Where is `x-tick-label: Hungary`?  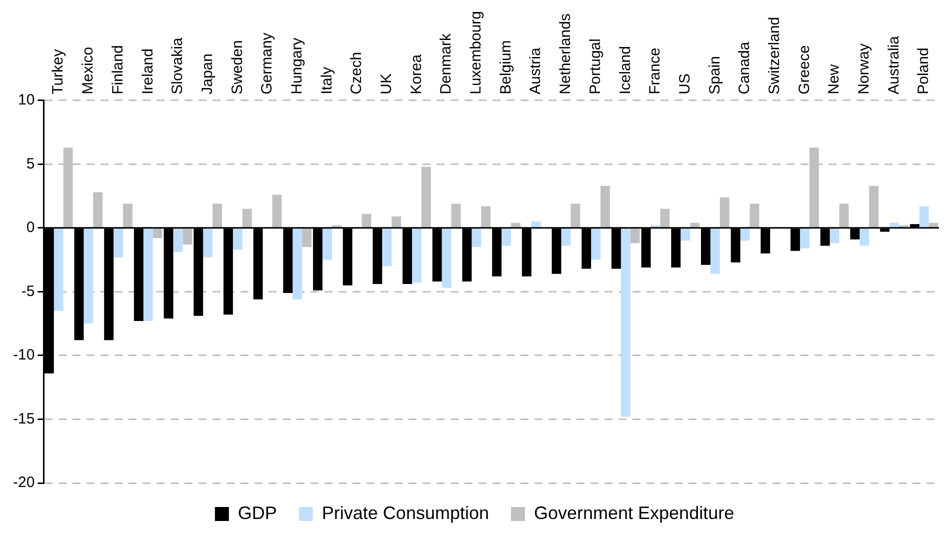 x-tick-label: Hungary is located at coordinates (297, 65).